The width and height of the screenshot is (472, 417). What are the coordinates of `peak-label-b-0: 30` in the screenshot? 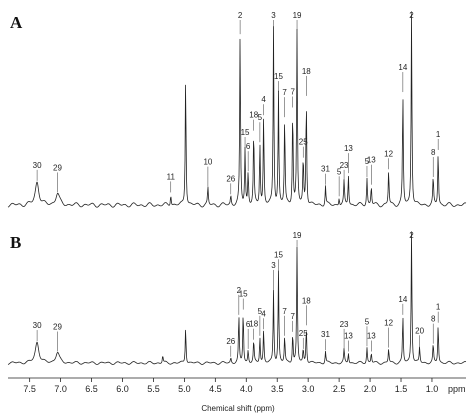 It's located at (37, 325).